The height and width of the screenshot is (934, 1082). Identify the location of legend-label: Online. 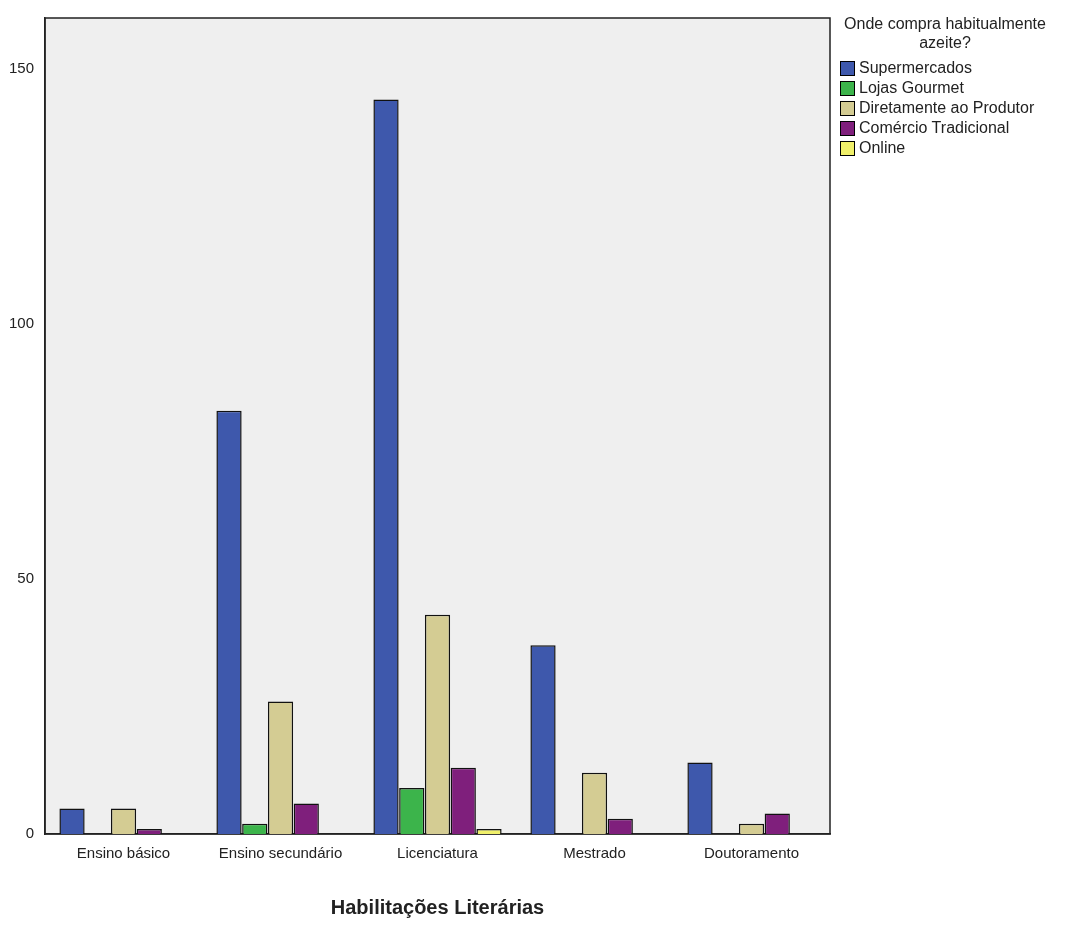
(882, 148).